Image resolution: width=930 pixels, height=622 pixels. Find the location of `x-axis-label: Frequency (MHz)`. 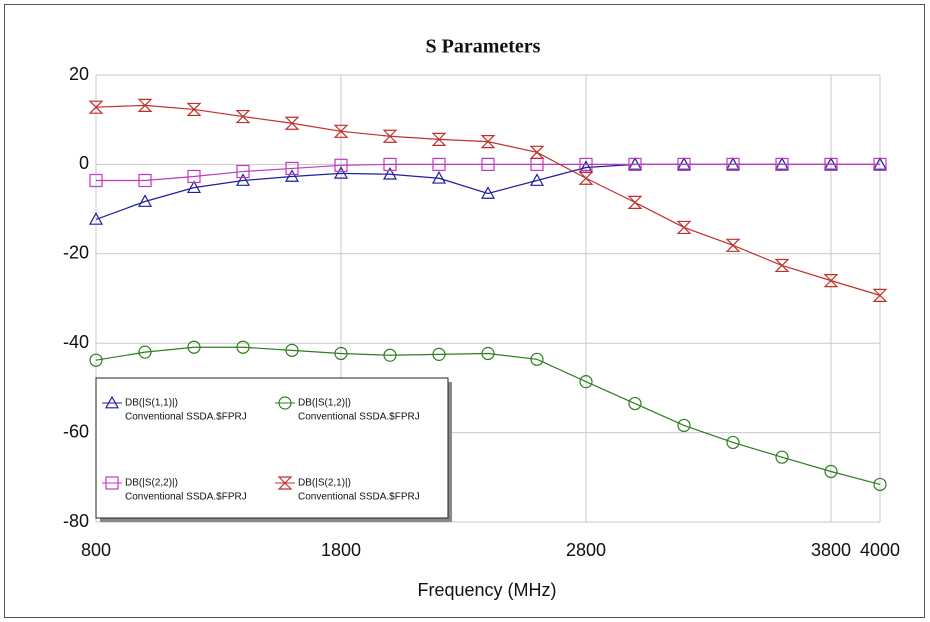

x-axis-label: Frequency (MHz) is located at coordinates (486, 590).